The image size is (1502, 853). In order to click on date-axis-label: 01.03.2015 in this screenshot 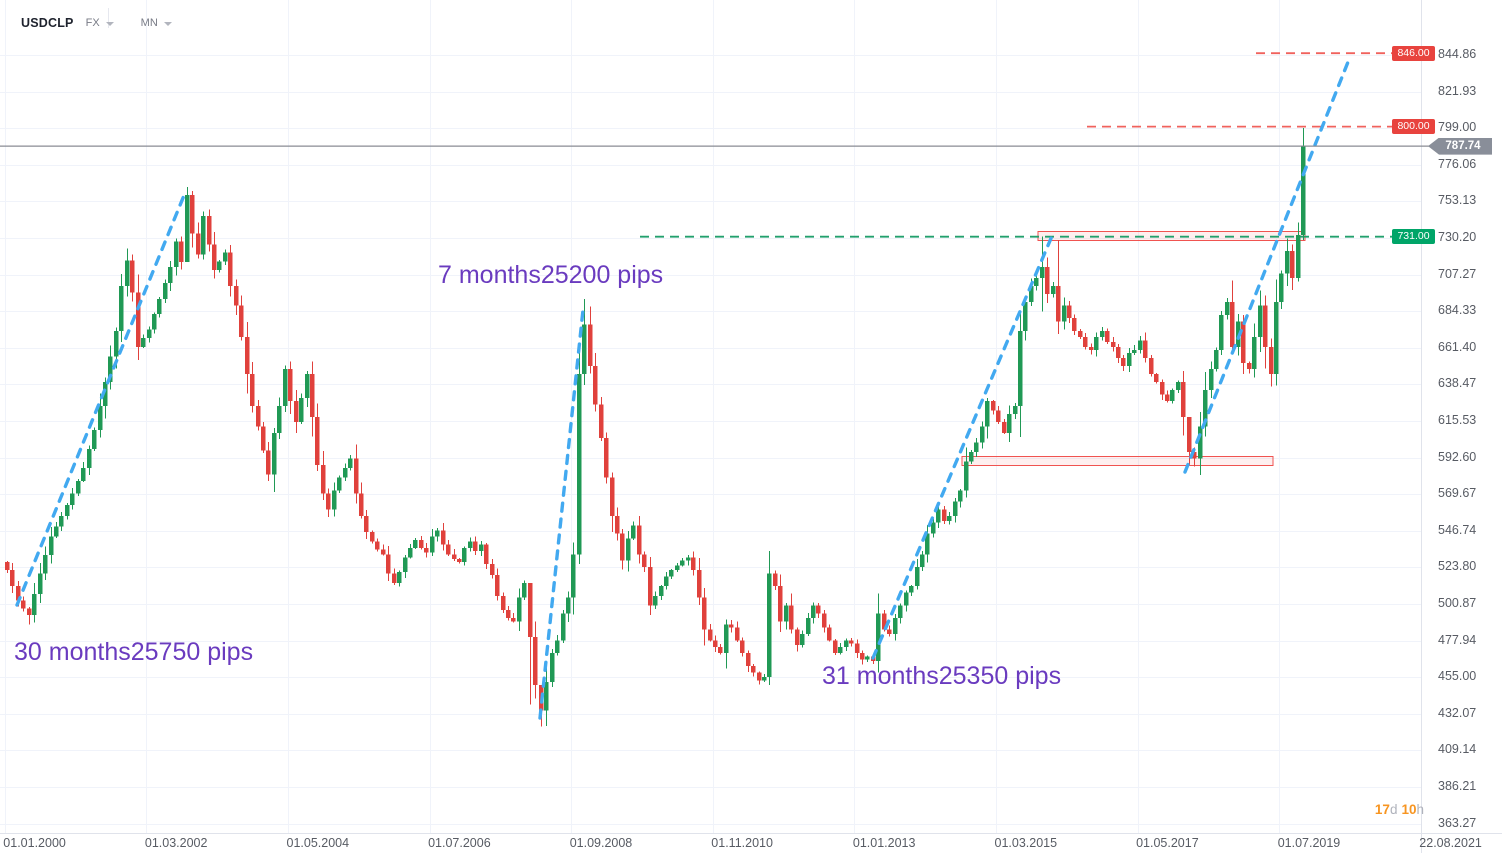, I will do `click(1026, 843)`.